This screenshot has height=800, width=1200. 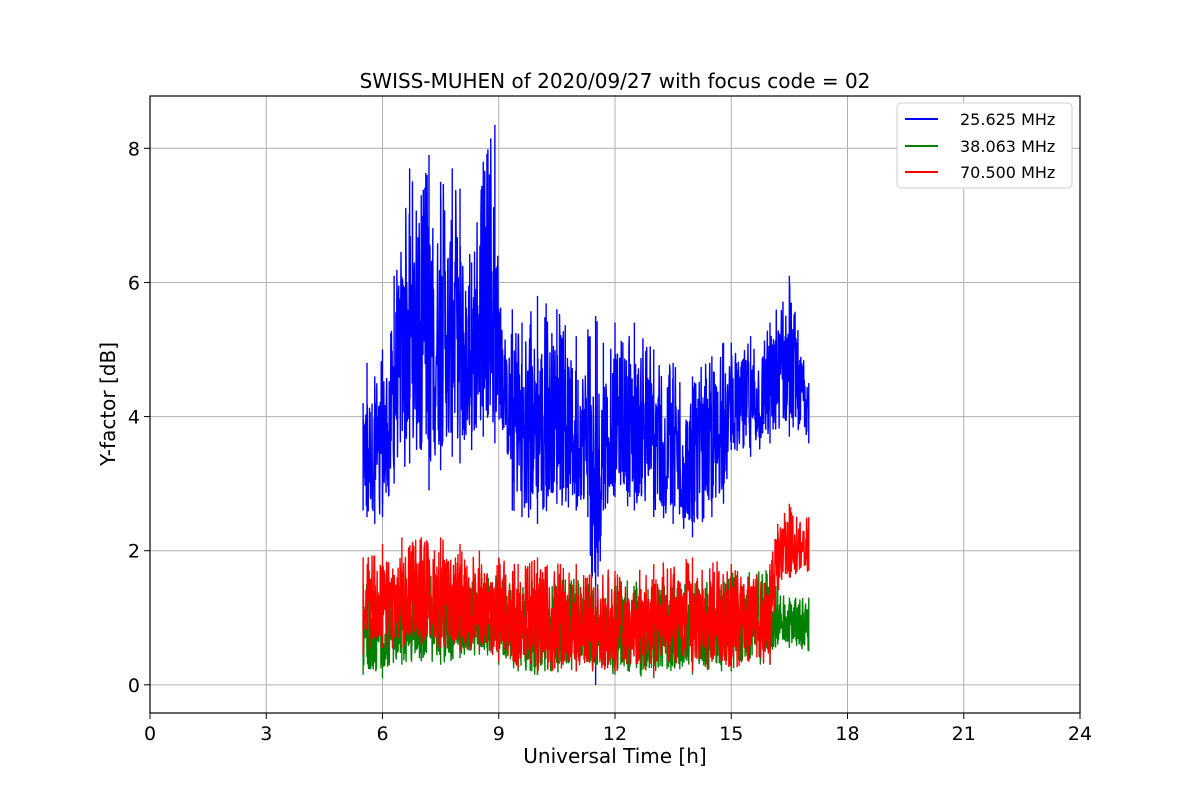 I want to click on x-axis-label: Universal Time [h], so click(x=614, y=756).